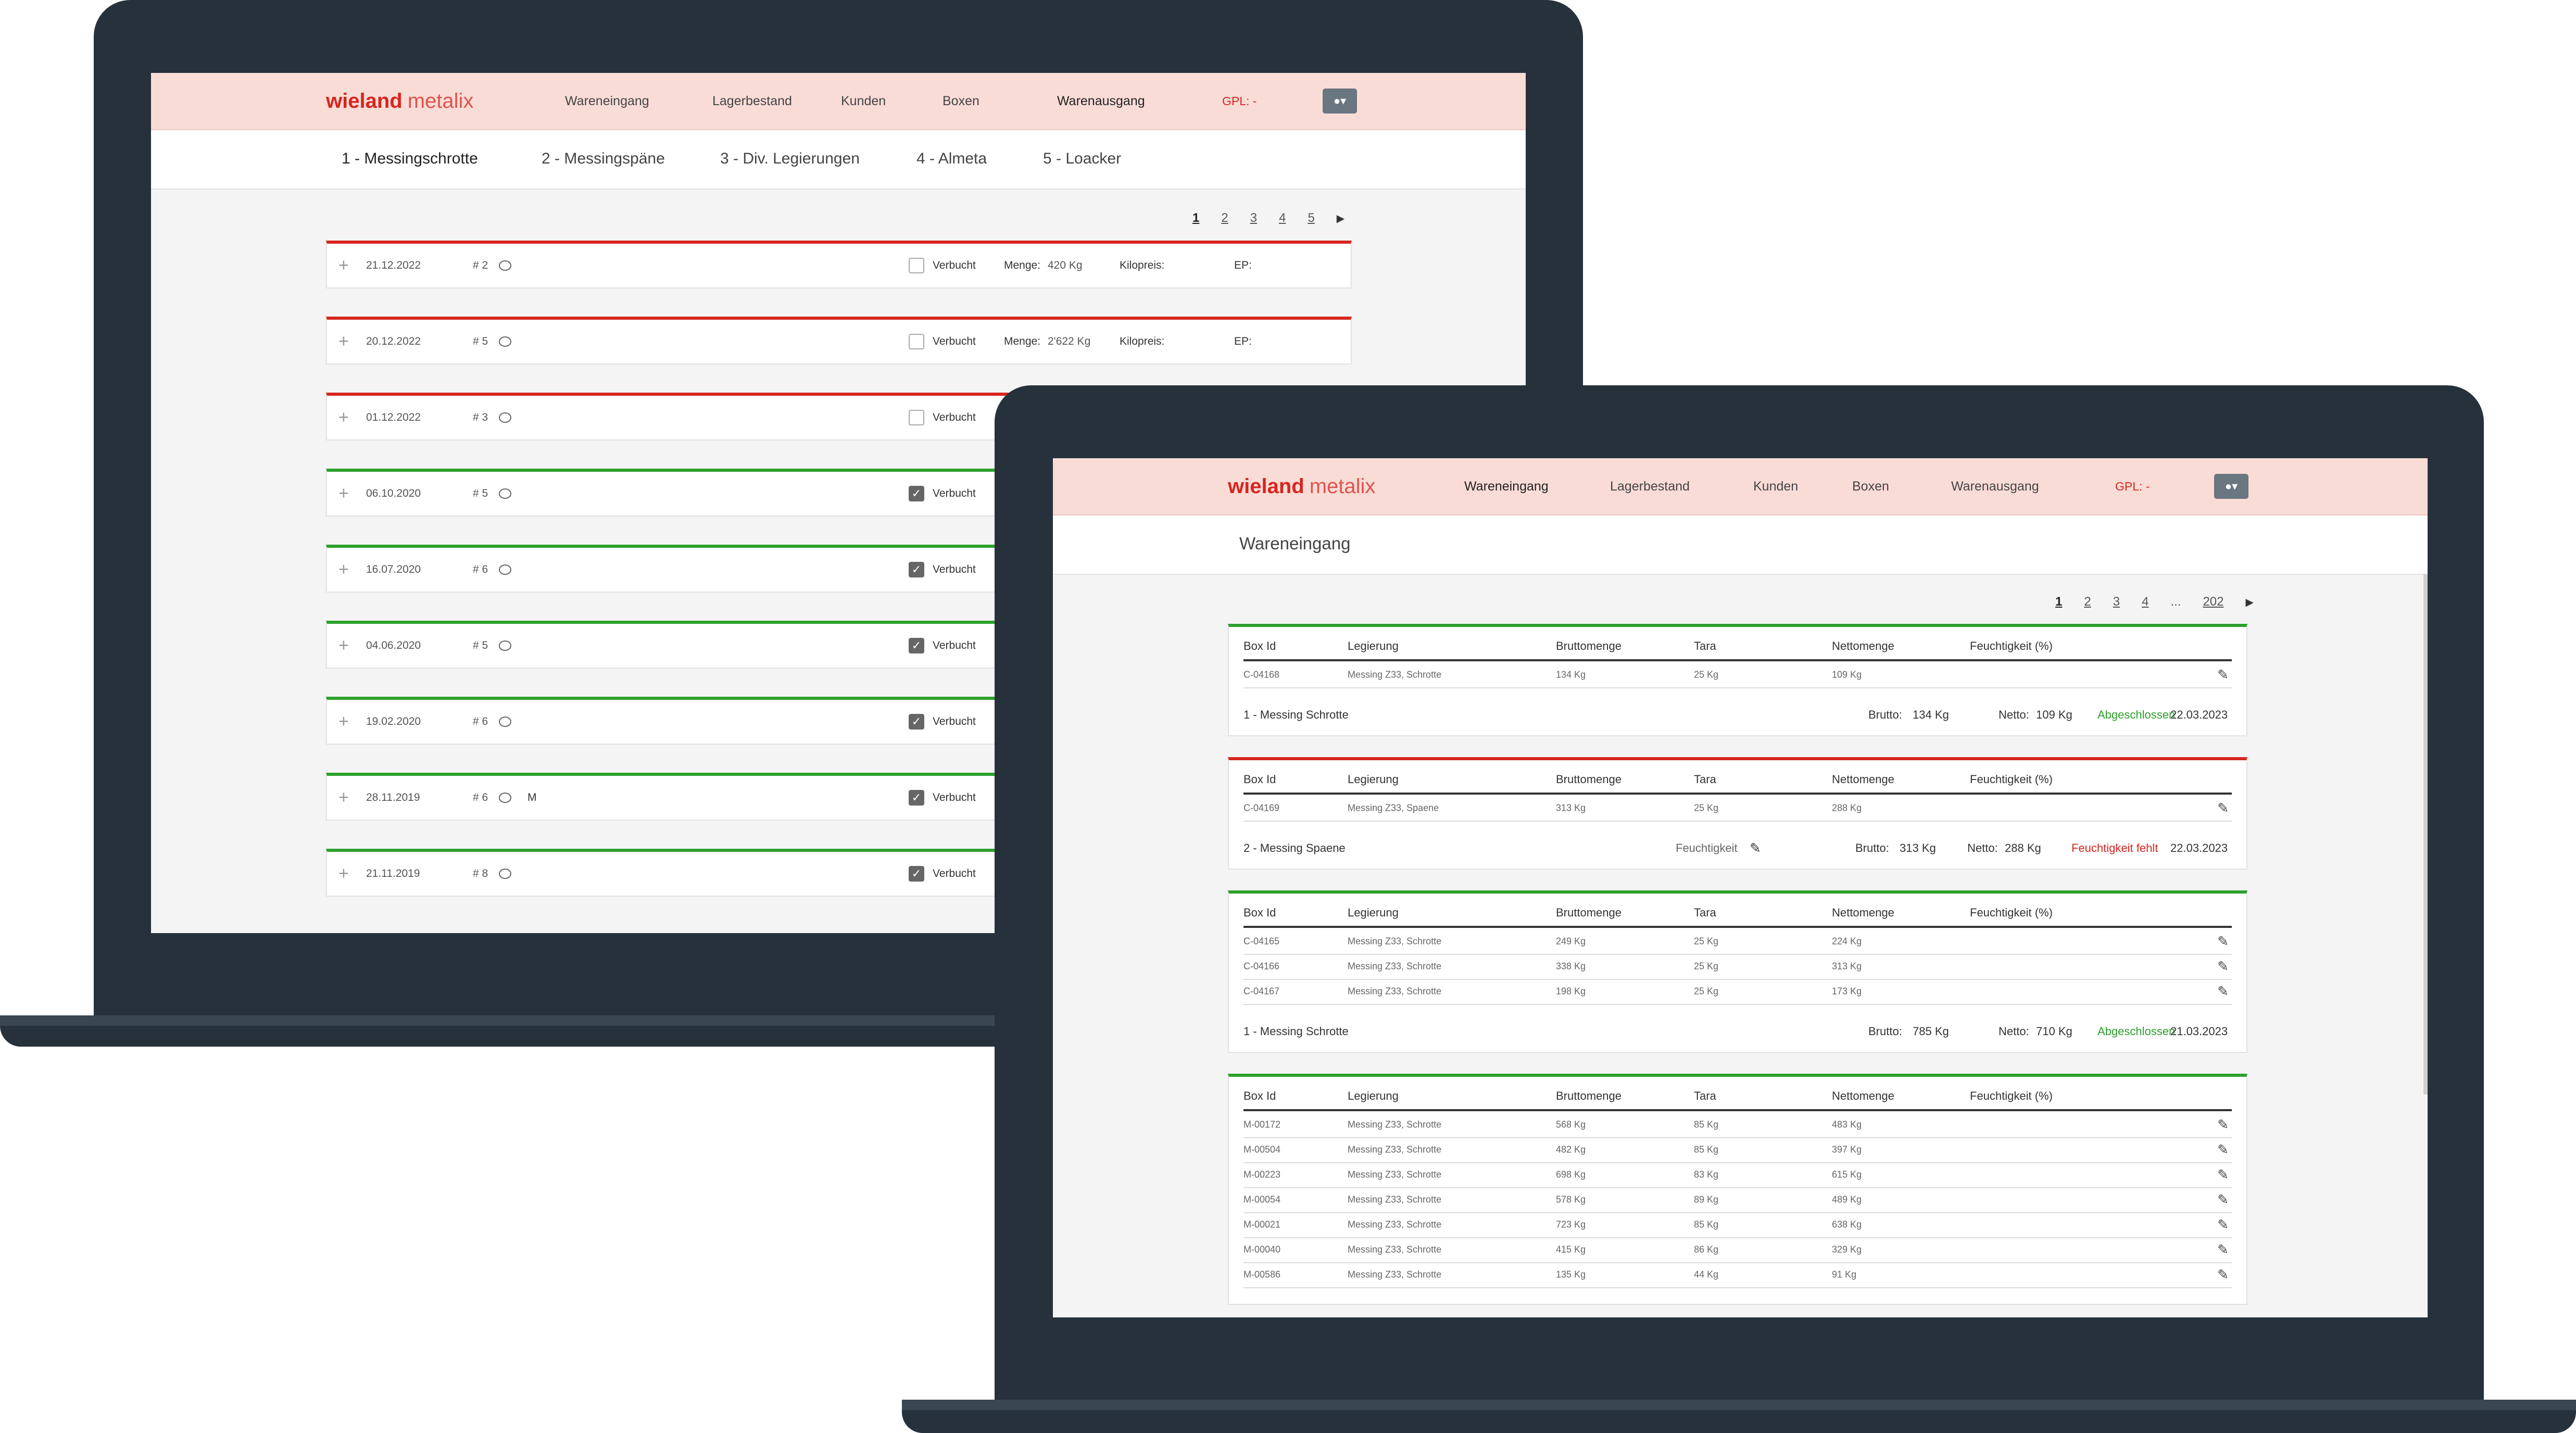 The image size is (2576, 1433). Describe the element at coordinates (1311, 218) in the screenshot. I see `page-link: 5` at that location.